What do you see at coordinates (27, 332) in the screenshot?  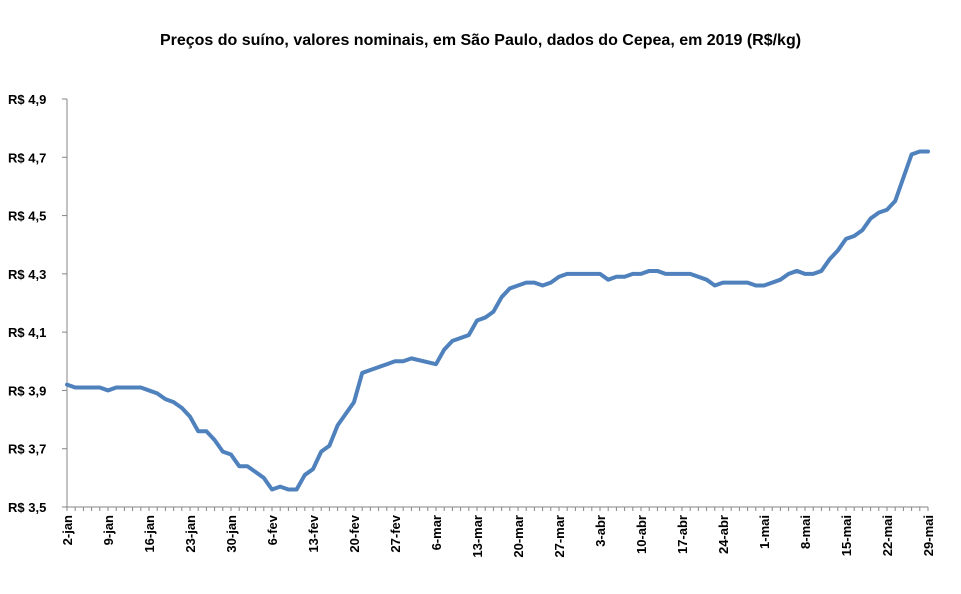 I see `y-tick-label: R$ 4,1` at bounding box center [27, 332].